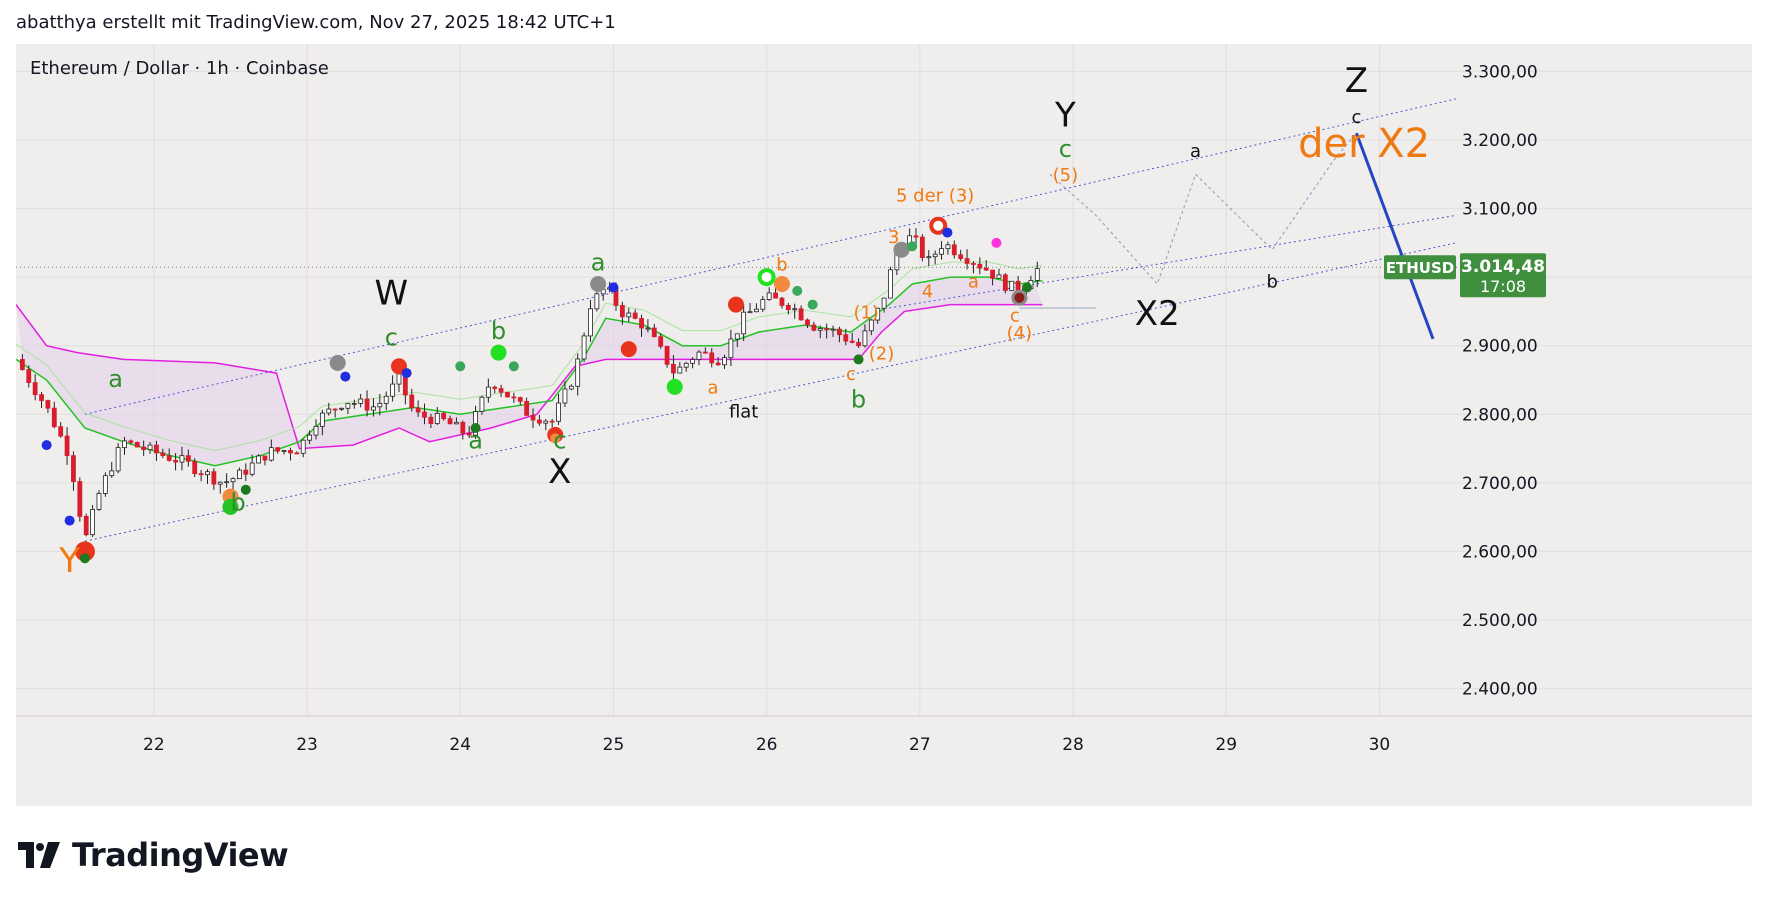 The height and width of the screenshot is (906, 1767). What do you see at coordinates (935, 196) in the screenshot?
I see `wave-label: 5 der (3)` at bounding box center [935, 196].